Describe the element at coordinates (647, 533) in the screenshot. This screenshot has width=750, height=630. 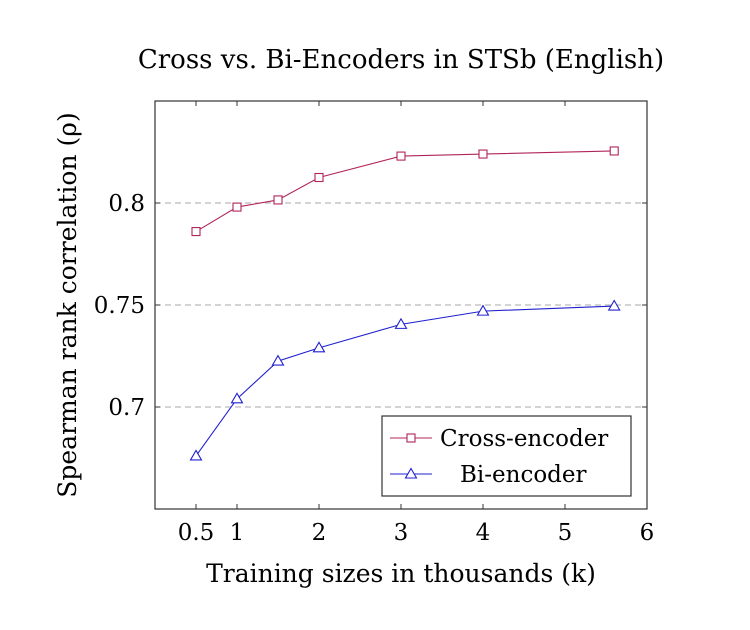
I see `x-tick-label: 6` at that location.